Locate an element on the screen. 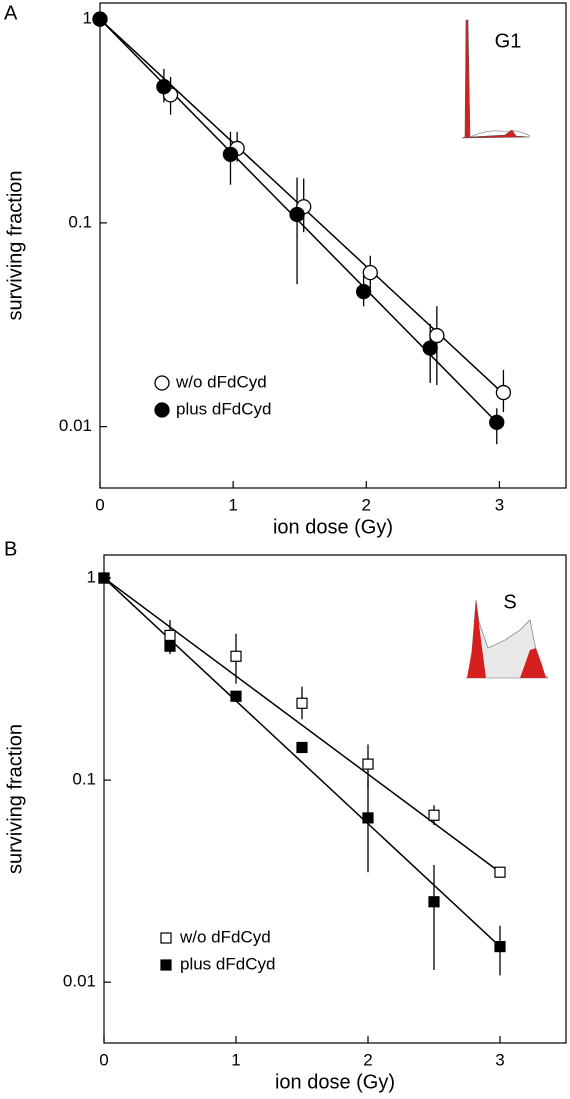  panel-label: B is located at coordinates (10, 549).